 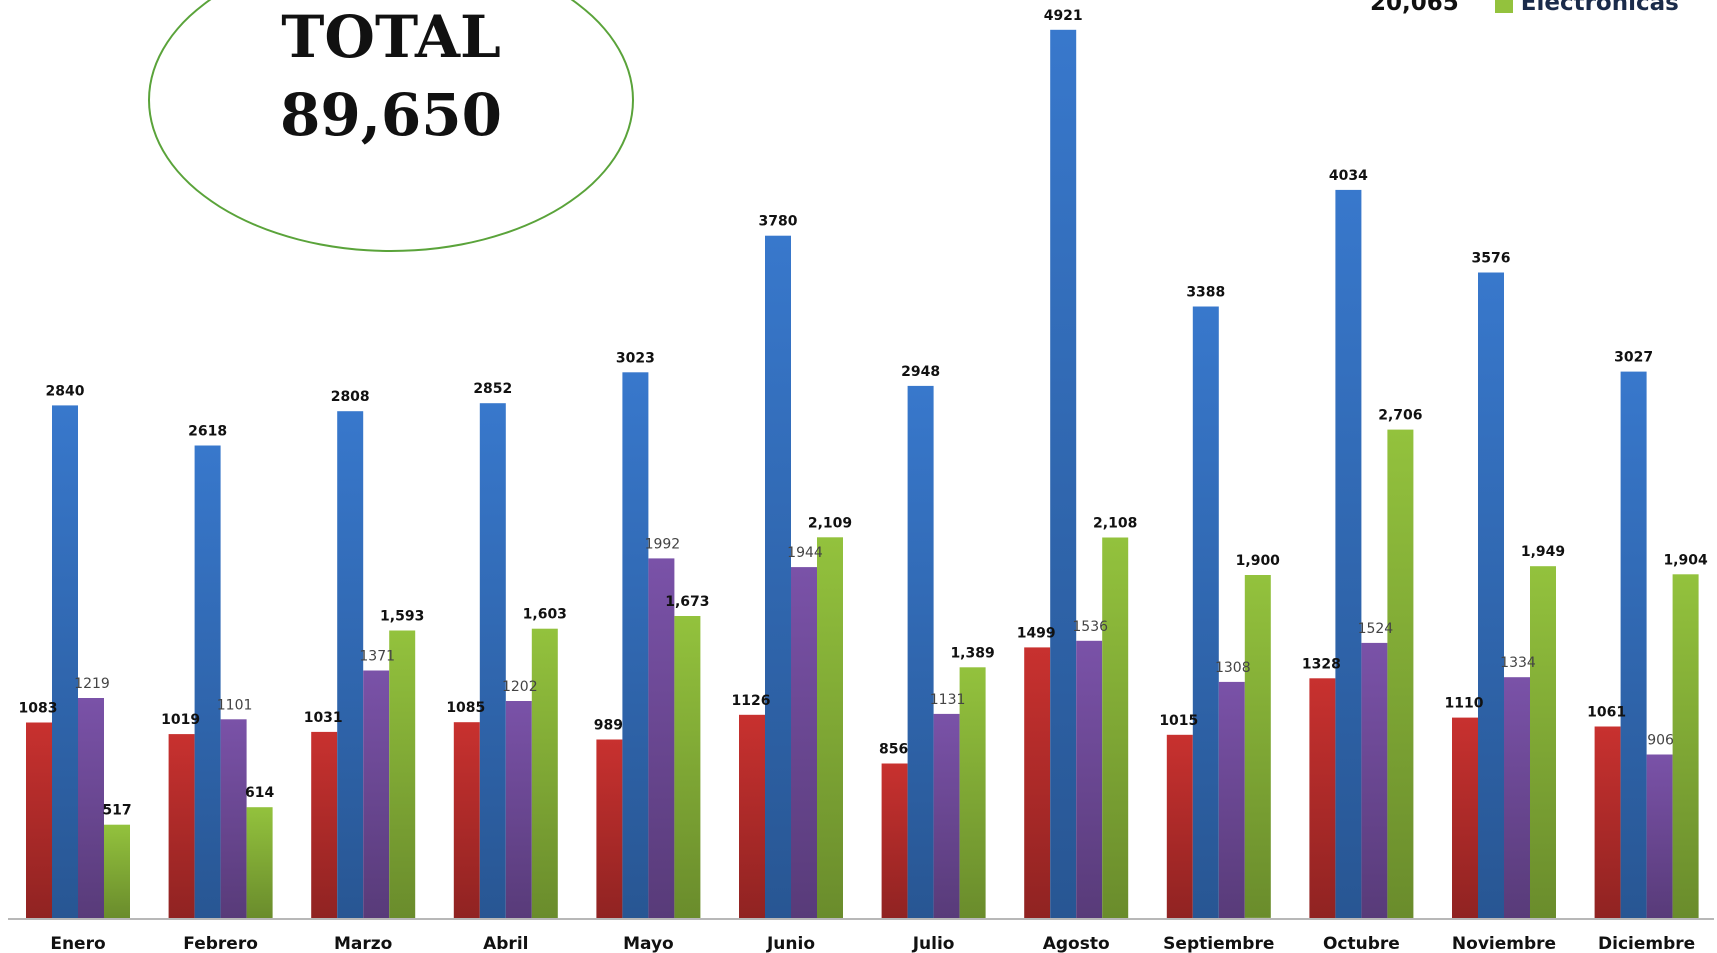 What do you see at coordinates (946, 815) in the screenshot?
I see `bar-julio-s3` at bounding box center [946, 815].